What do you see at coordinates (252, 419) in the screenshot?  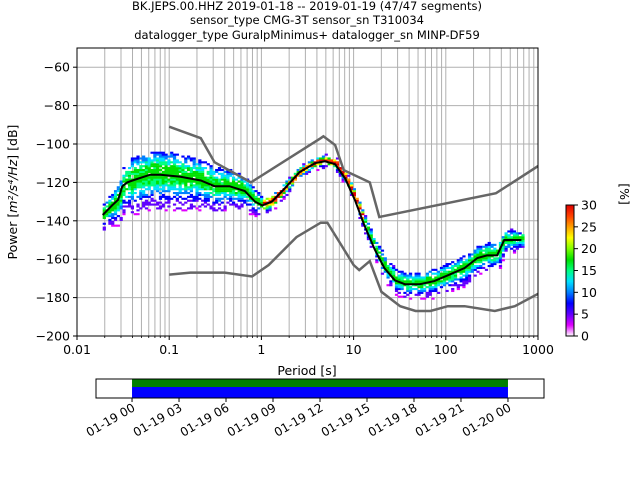 I see `timeline-tick-label: 01-19 09` at bounding box center [252, 419].